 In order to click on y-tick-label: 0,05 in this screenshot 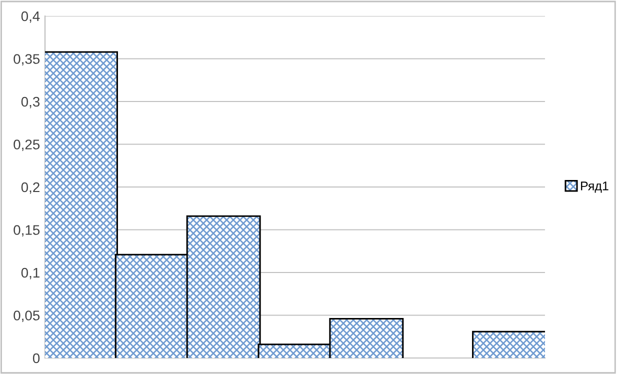, I will do `click(27, 316)`.